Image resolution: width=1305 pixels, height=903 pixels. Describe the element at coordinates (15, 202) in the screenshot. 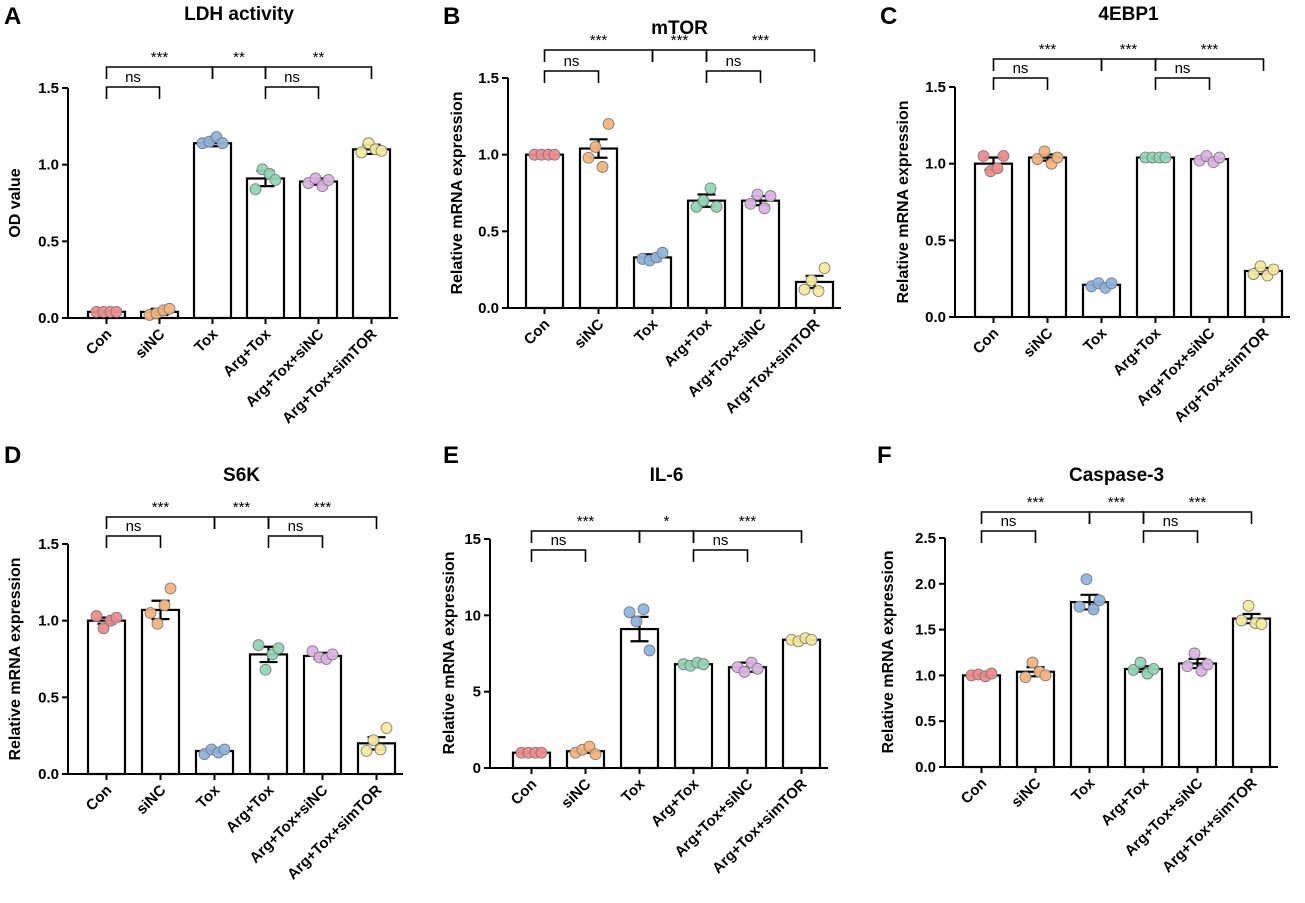

I see `y-axis-label: OD value` at that location.